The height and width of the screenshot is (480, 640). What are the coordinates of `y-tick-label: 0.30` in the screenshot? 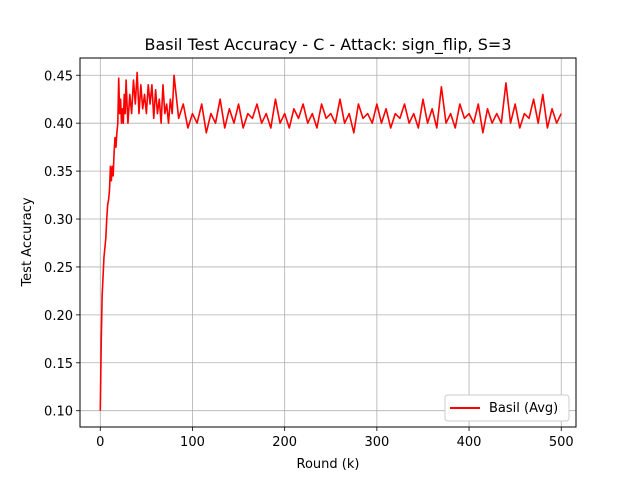 It's located at (58, 220).